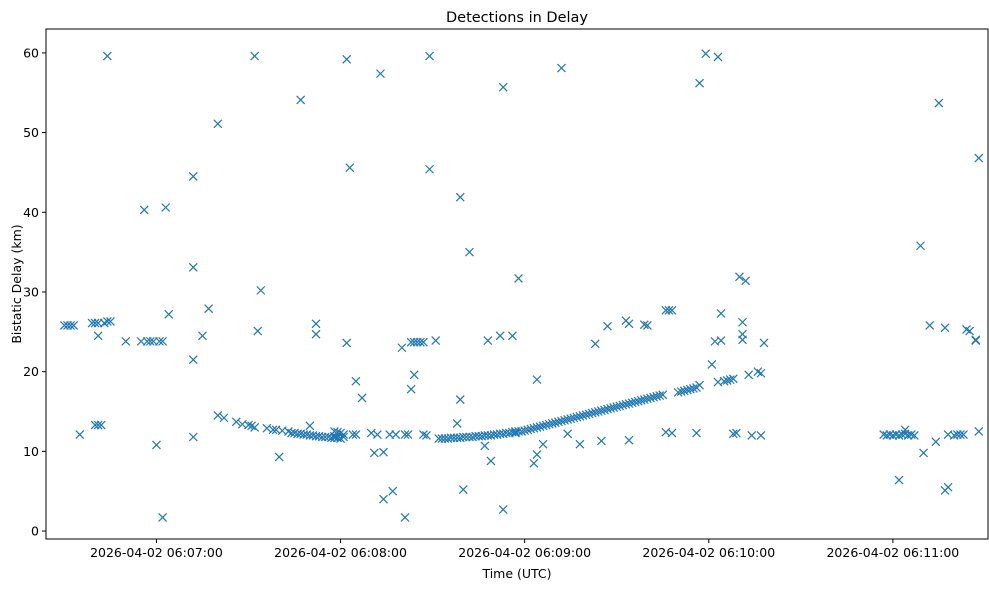 This screenshot has width=989, height=590. Describe the element at coordinates (708, 552) in the screenshot. I see `x-tick-label: 2026-04-02 06:10:00` at that location.